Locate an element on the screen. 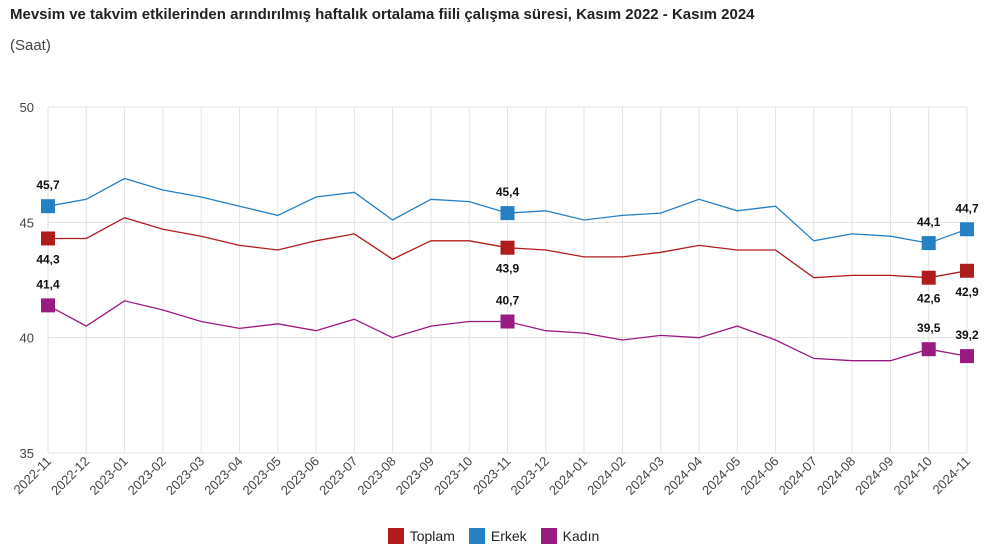 The width and height of the screenshot is (987, 553). legend-label: Kadın is located at coordinates (581, 536).